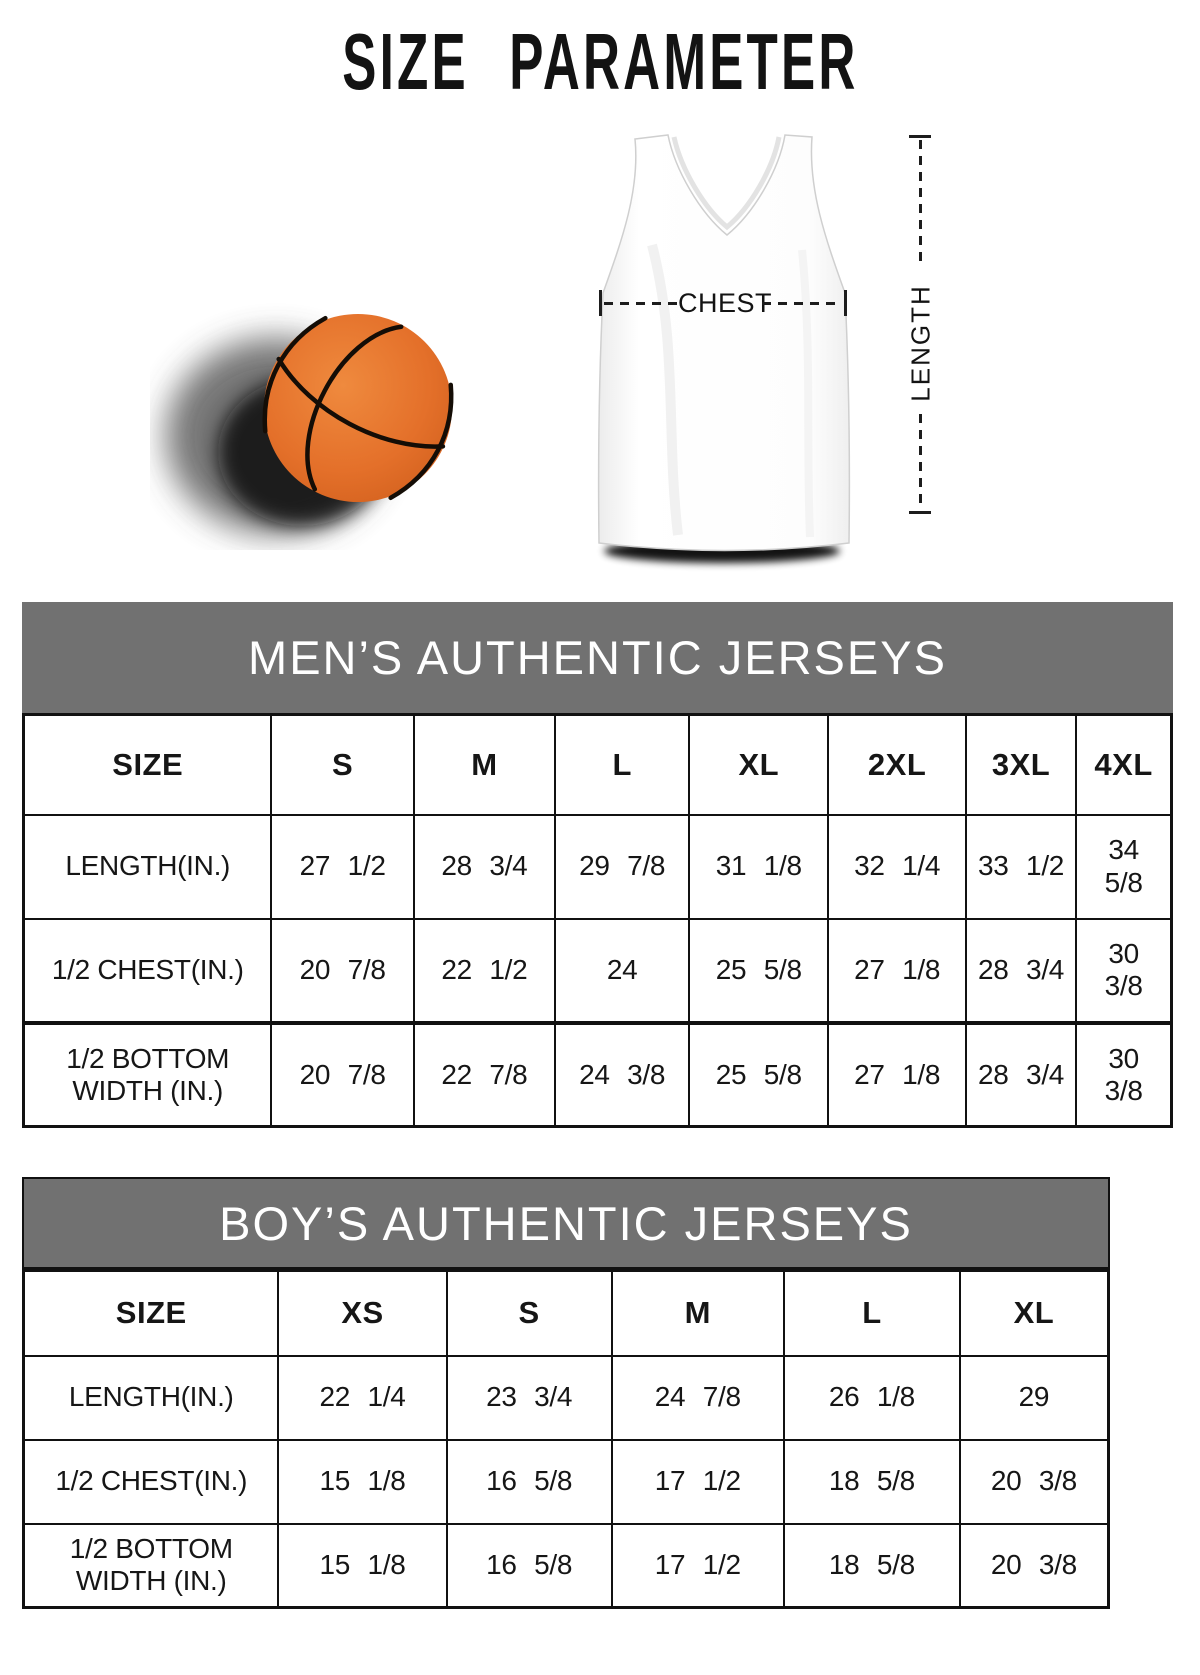  What do you see at coordinates (759, 866) in the screenshot?
I see `size-value: 31 1/8` at bounding box center [759, 866].